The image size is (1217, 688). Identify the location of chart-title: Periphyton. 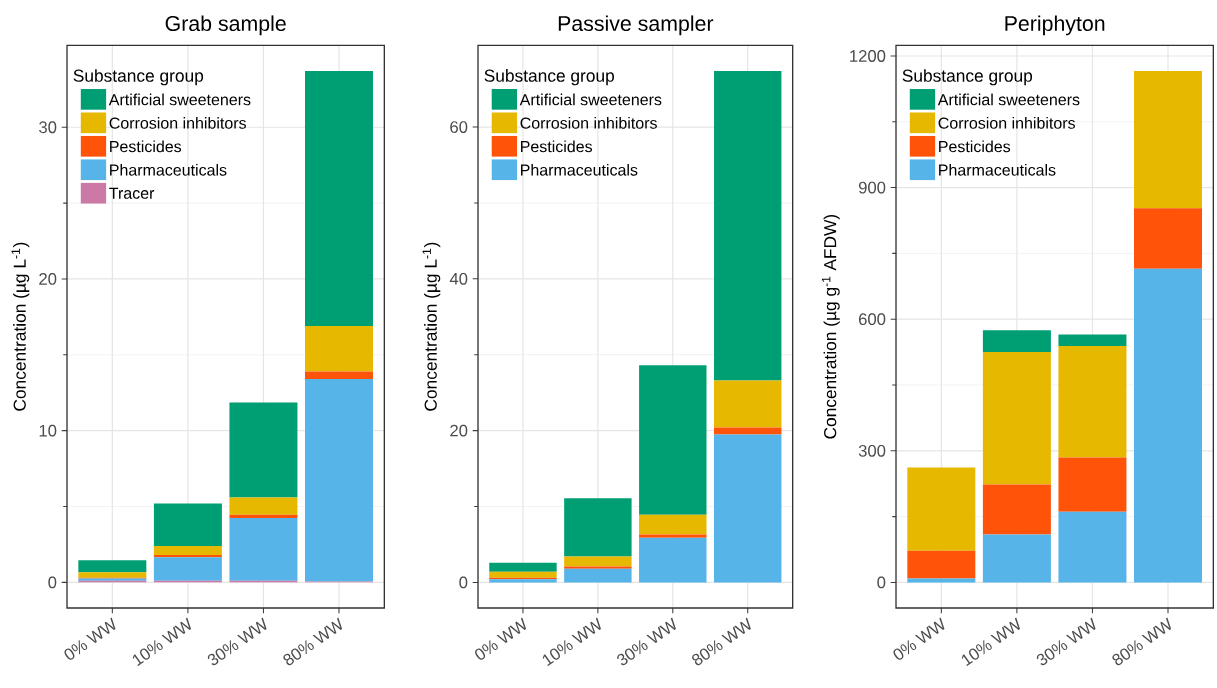
(1055, 25).